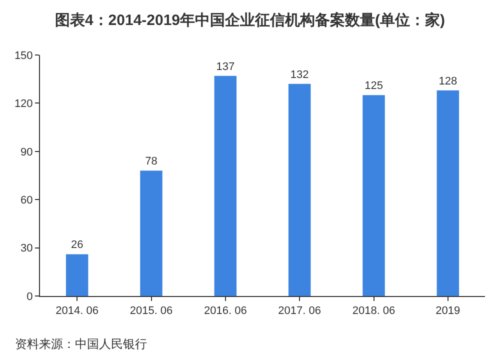 The width and height of the screenshot is (500, 362). I want to click on y-tick-label: 0, so click(29, 296).